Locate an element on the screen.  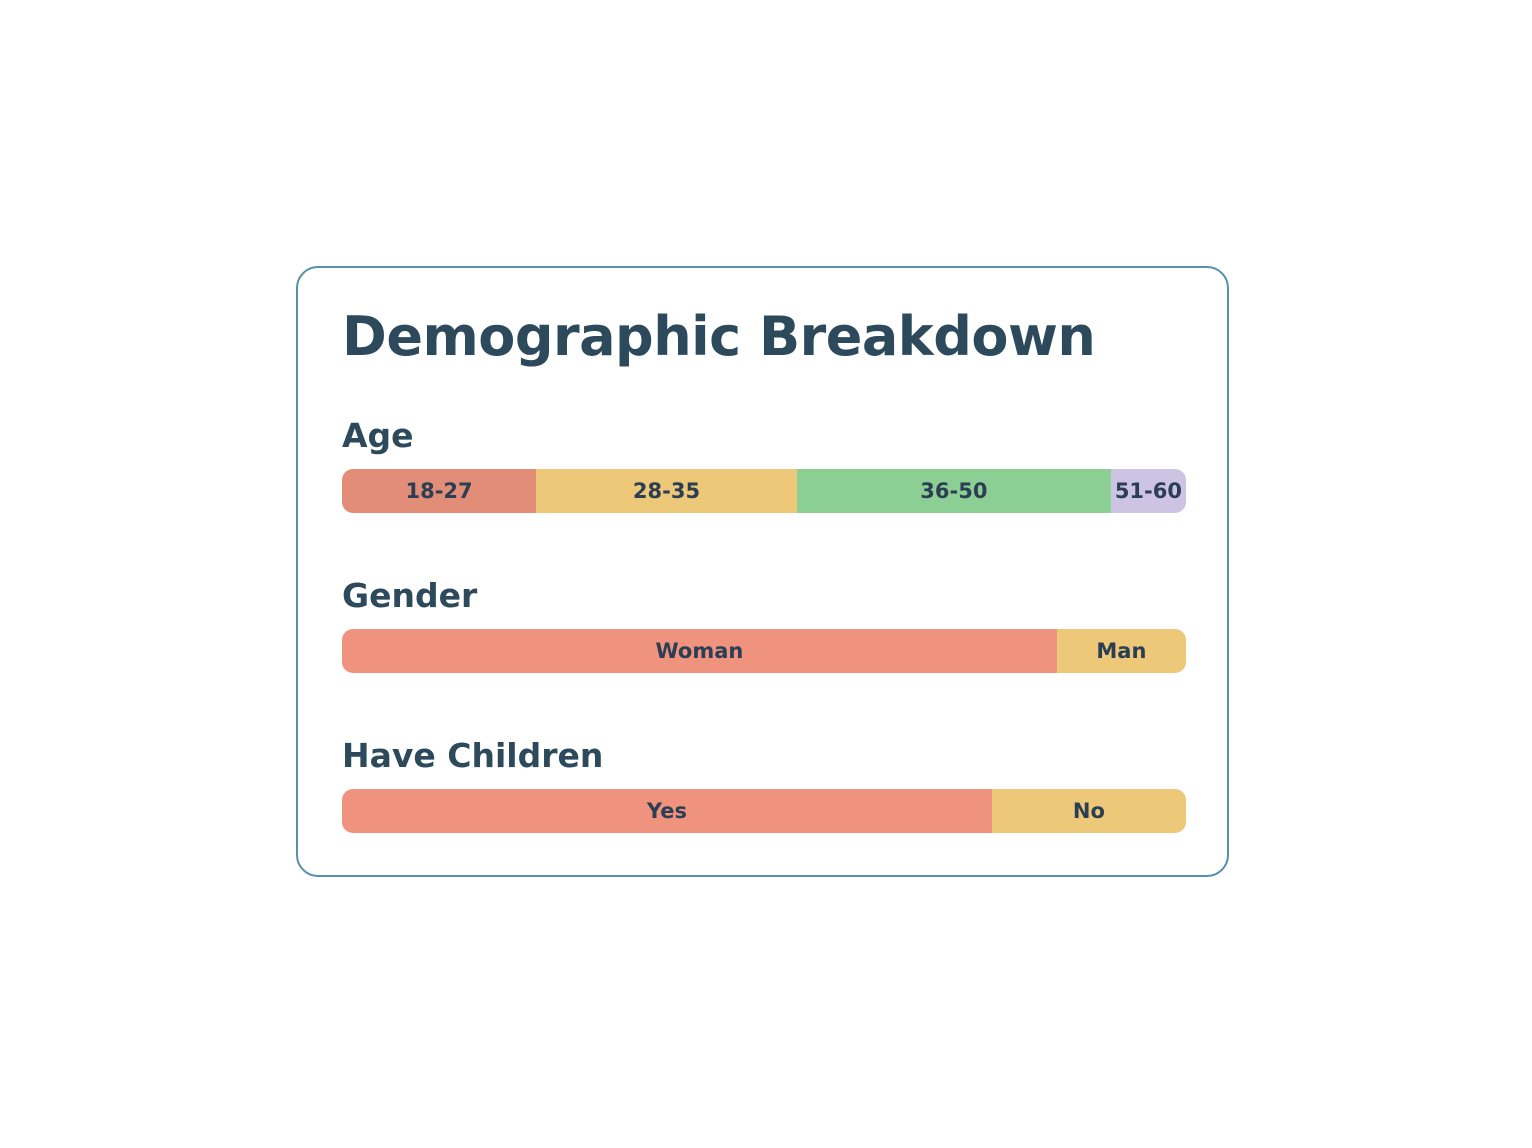
gender-segment-man: Man is located at coordinates (1121, 651).